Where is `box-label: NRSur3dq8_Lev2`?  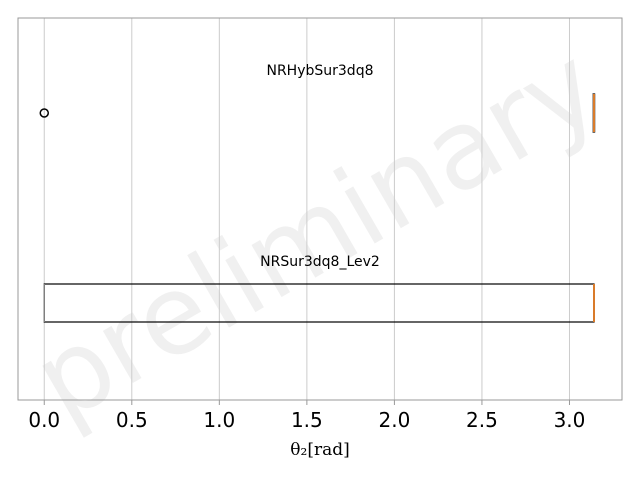
box-label: NRSur3dq8_Lev2 is located at coordinates (320, 262).